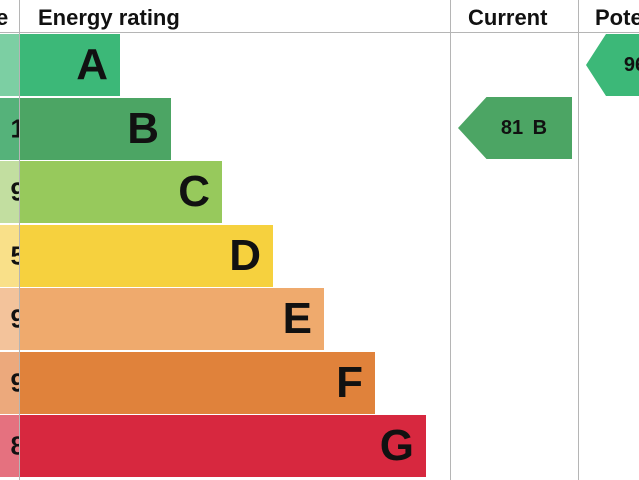  I want to click on header-potential: Pote, so click(617, 17).